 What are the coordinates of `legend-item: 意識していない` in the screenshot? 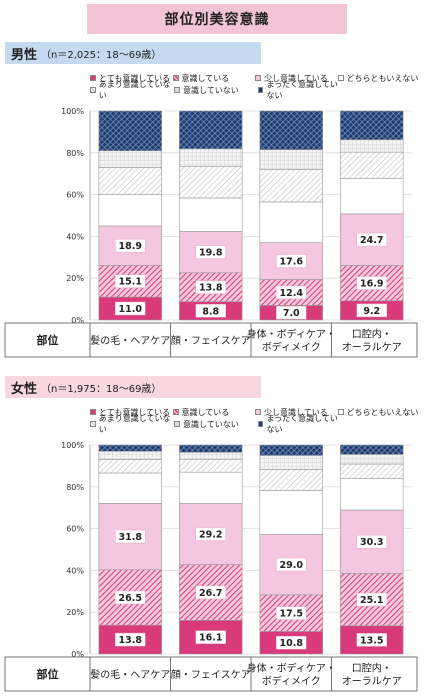 It's located at (216, 424).